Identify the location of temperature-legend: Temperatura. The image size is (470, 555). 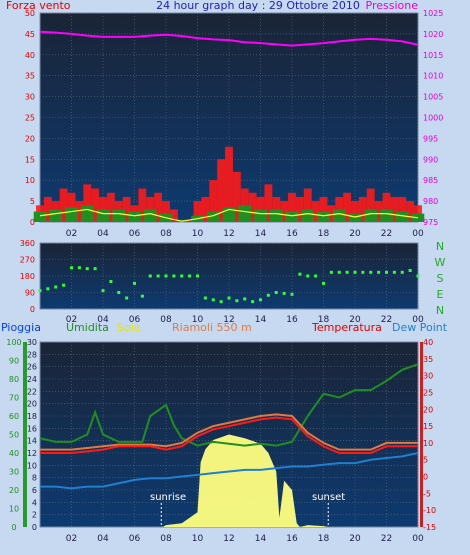
(346, 327).